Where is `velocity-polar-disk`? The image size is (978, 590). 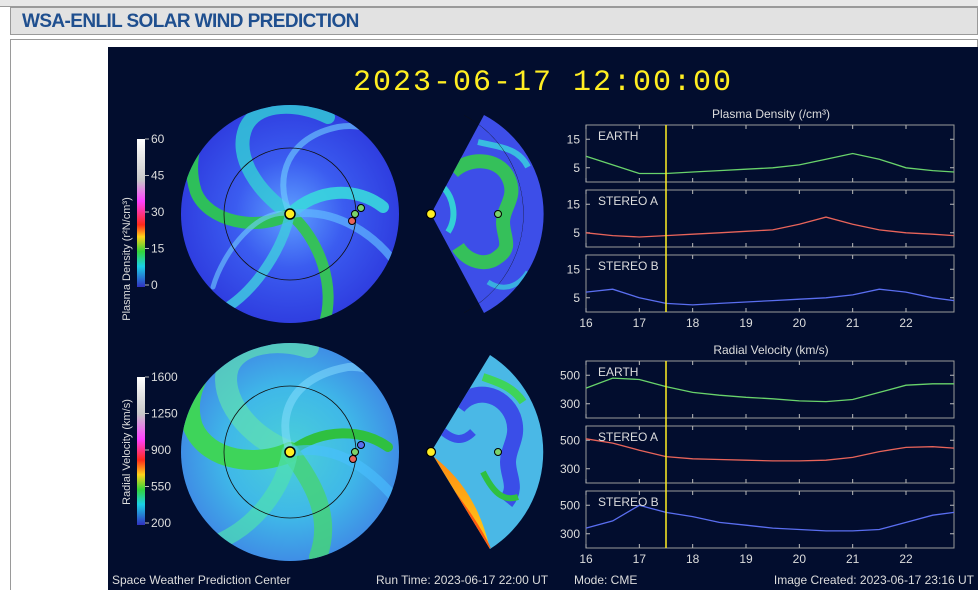
velocity-polar-disk is located at coordinates (290, 452).